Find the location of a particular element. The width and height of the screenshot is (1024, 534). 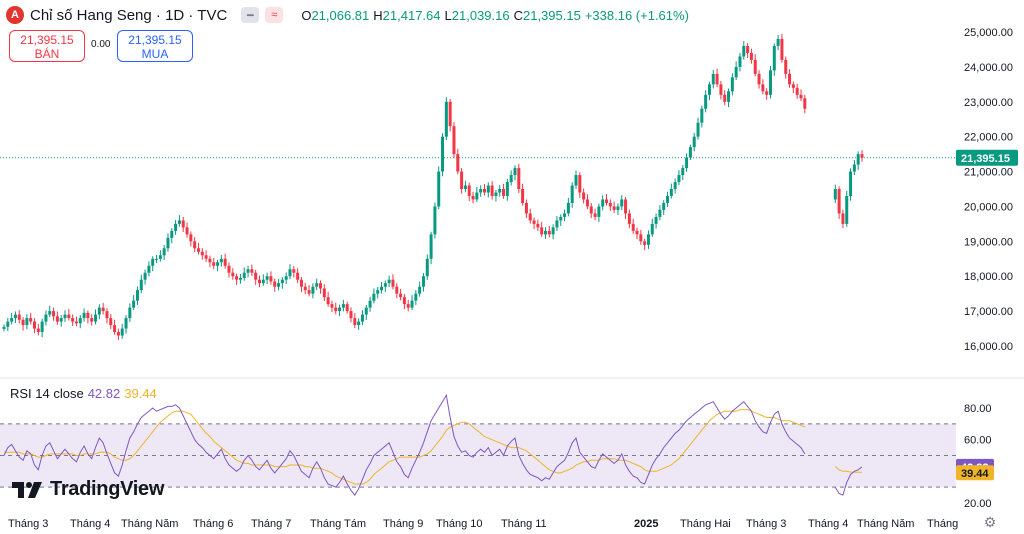

wave-icon: ≈ is located at coordinates (274, 15).